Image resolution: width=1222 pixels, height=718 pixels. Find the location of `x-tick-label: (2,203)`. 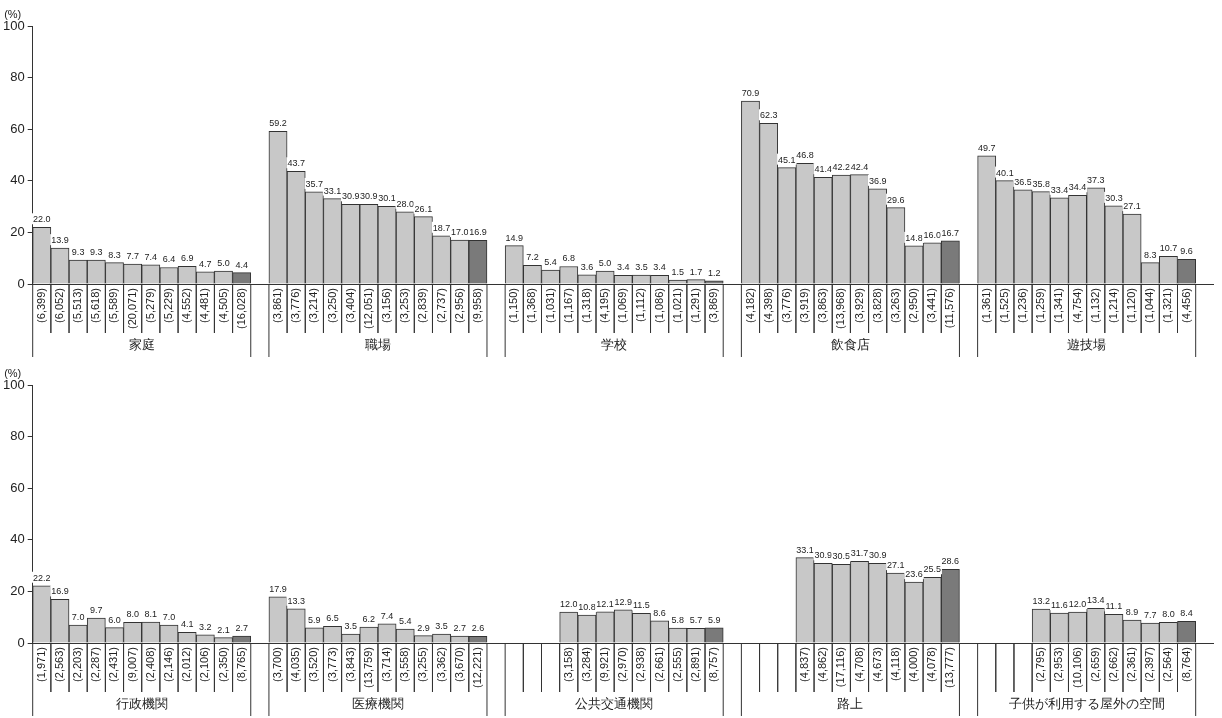

x-tick-label: (2,203) is located at coordinates (77, 664).